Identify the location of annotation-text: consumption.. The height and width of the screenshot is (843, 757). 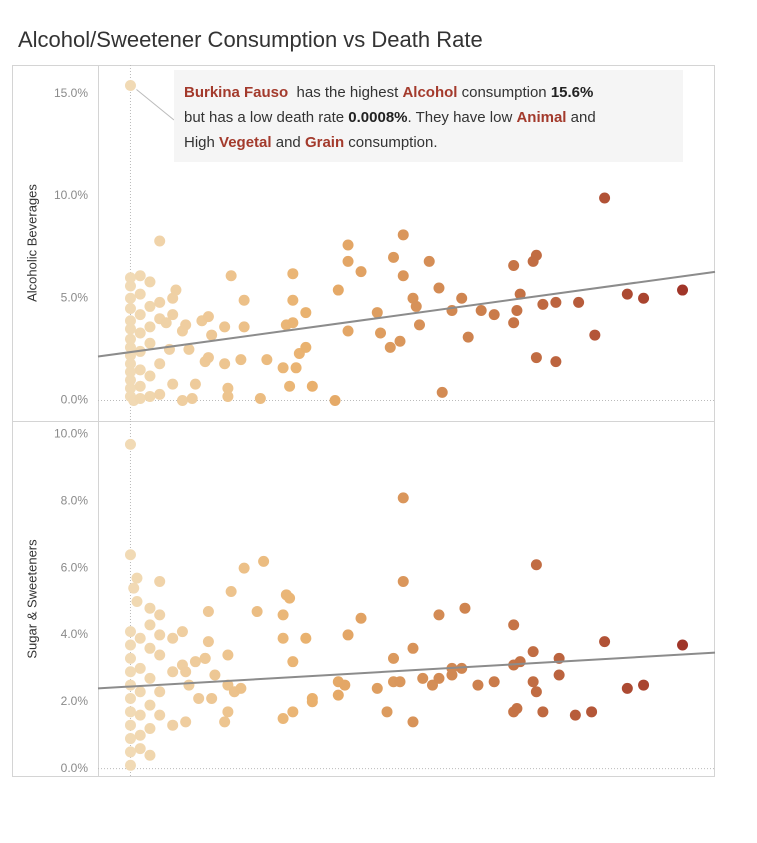
(390, 142).